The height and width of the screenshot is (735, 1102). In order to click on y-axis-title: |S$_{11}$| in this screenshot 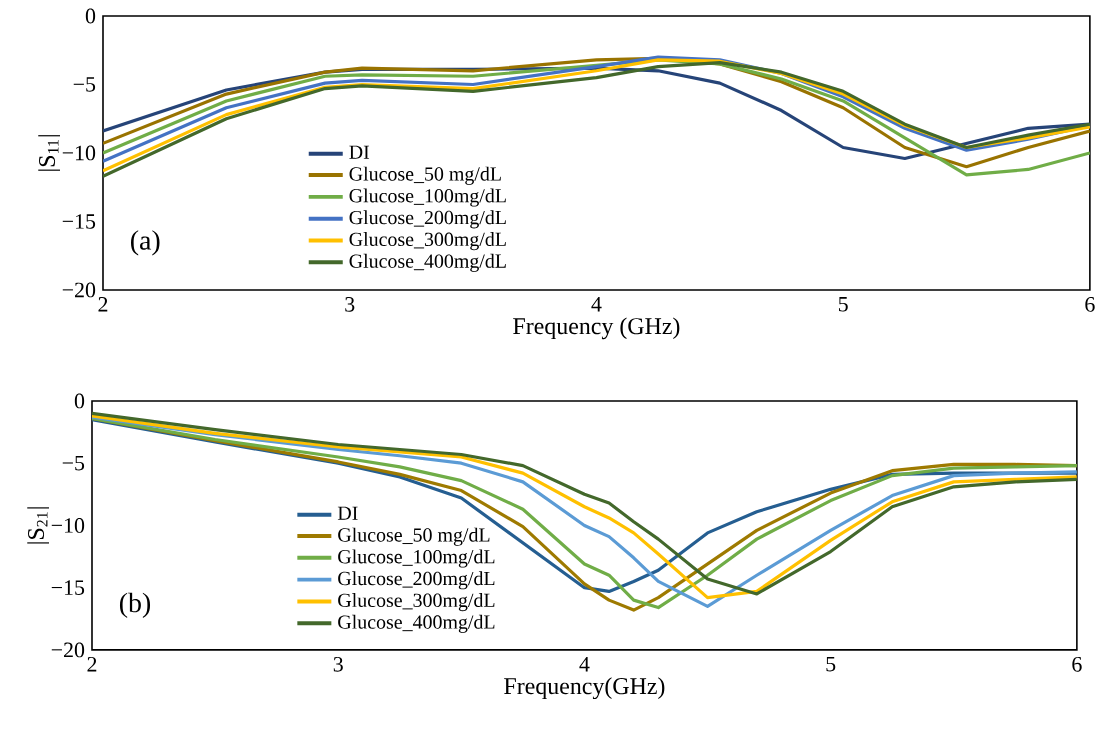, I will do `click(49, 153)`.